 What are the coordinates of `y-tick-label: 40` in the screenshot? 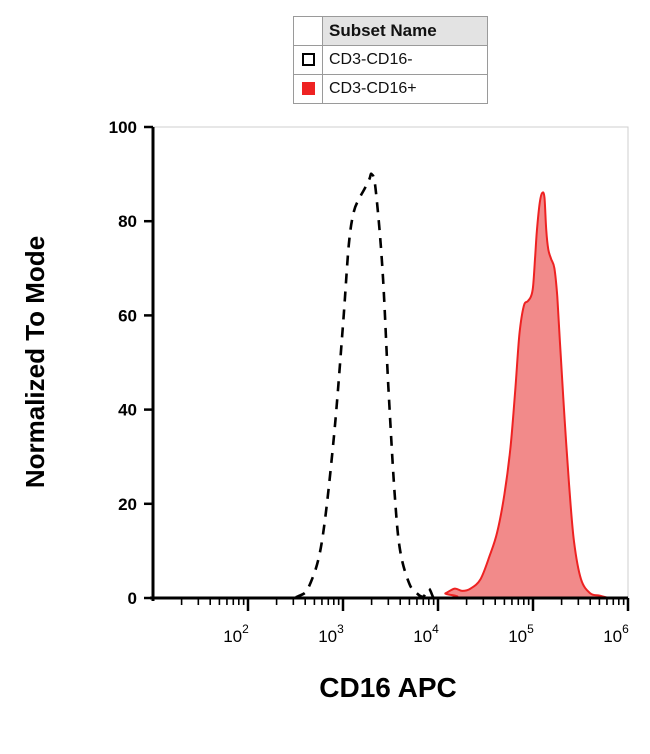 It's located at (127, 410).